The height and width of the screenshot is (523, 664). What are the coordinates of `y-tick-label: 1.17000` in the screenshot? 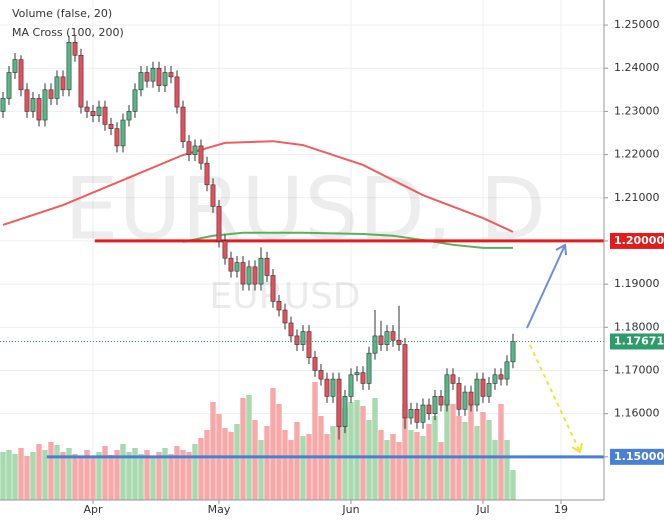 It's located at (637, 369).